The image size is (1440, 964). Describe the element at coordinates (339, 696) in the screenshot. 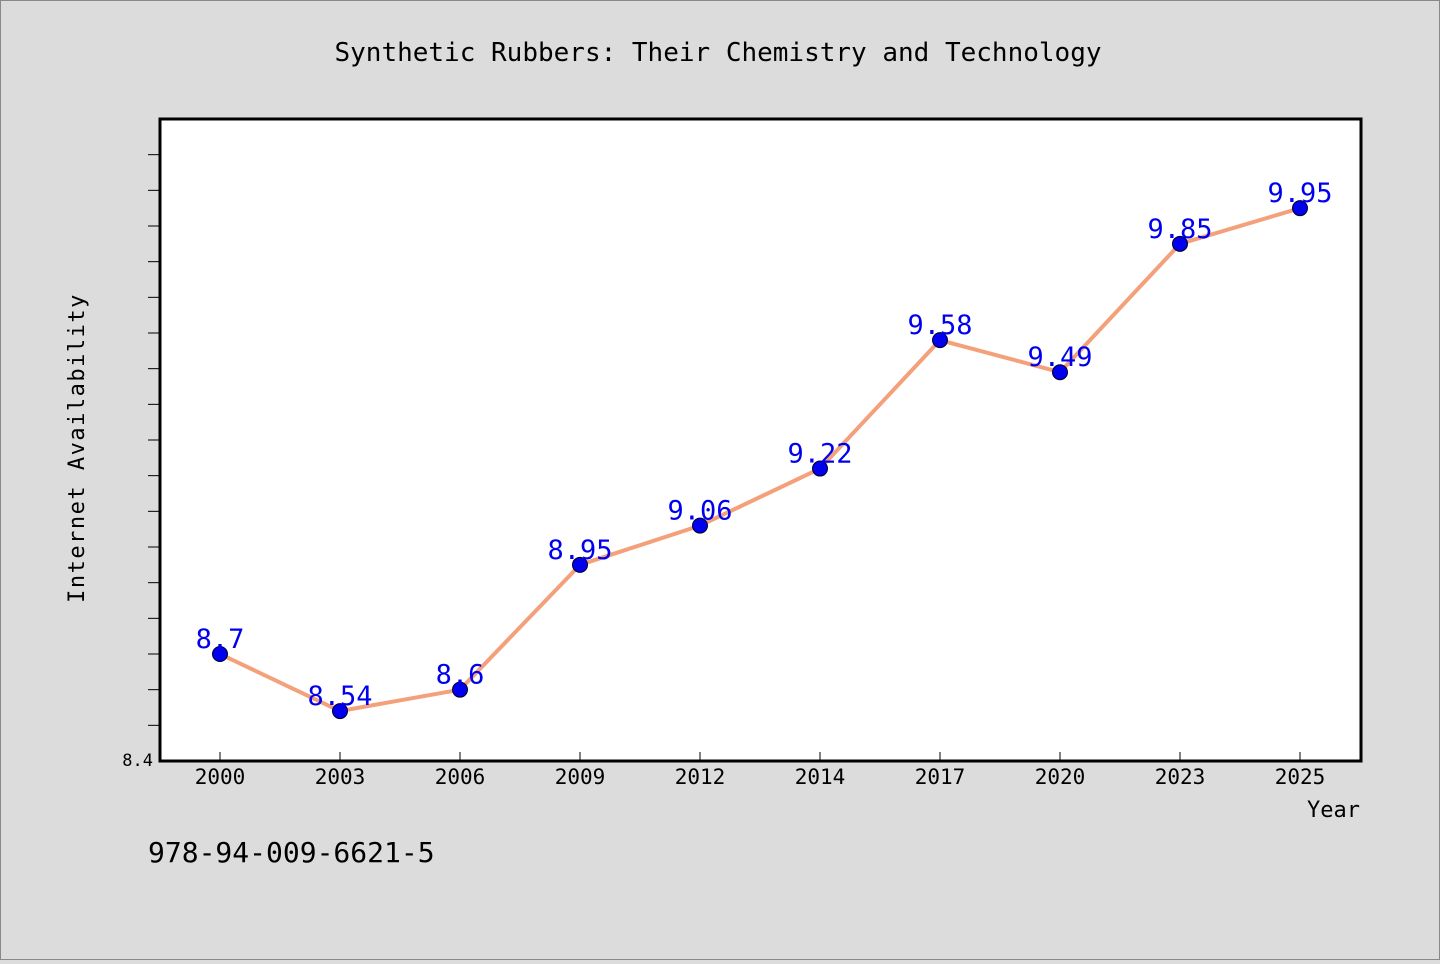

I see `data-label: 8.54` at that location.